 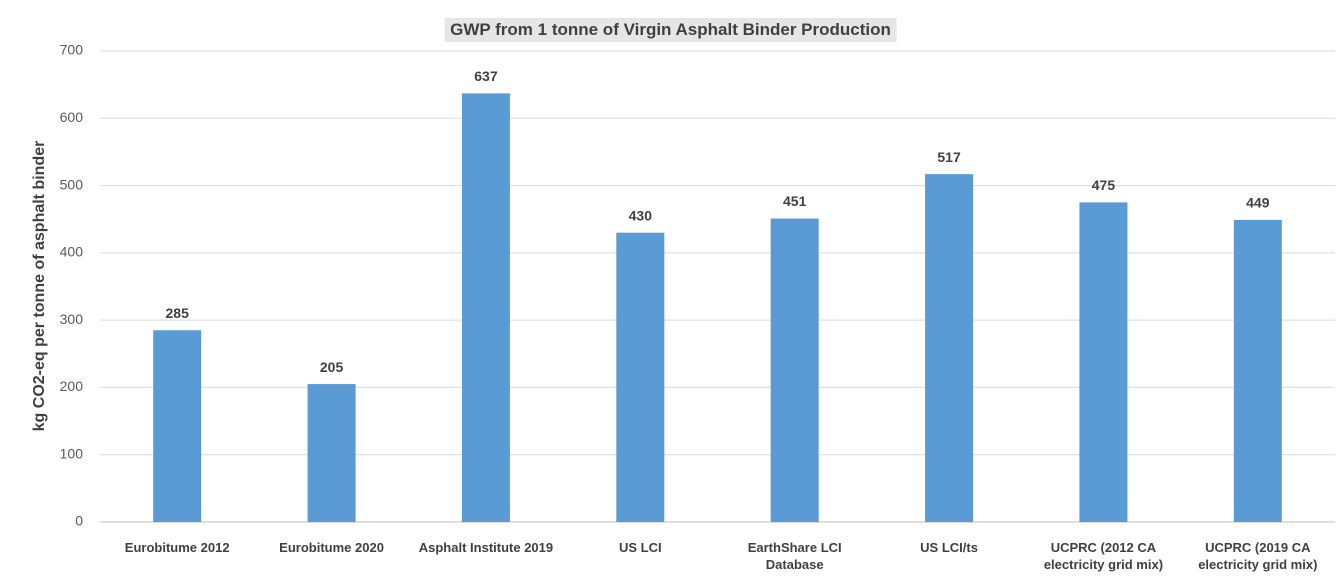 What do you see at coordinates (39, 286) in the screenshot?
I see `y-axis-label: kg CO2-eq per tonne of asphalt binder` at bounding box center [39, 286].